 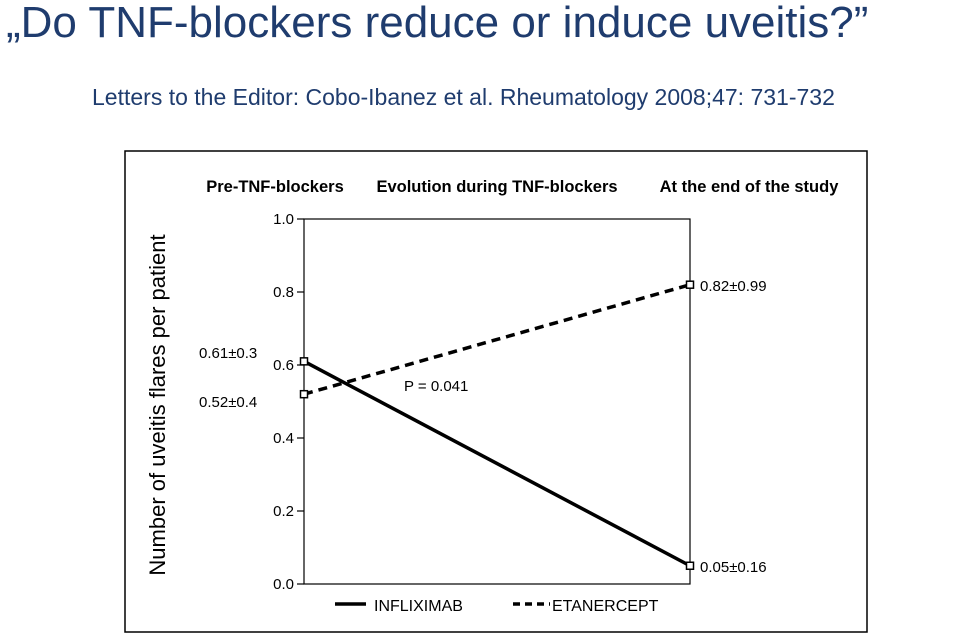 What do you see at coordinates (288, 402) in the screenshot?
I see `y-axis-ticks: 0.0 0.2 0.4 0.6 0.8 1.0` at bounding box center [288, 402].